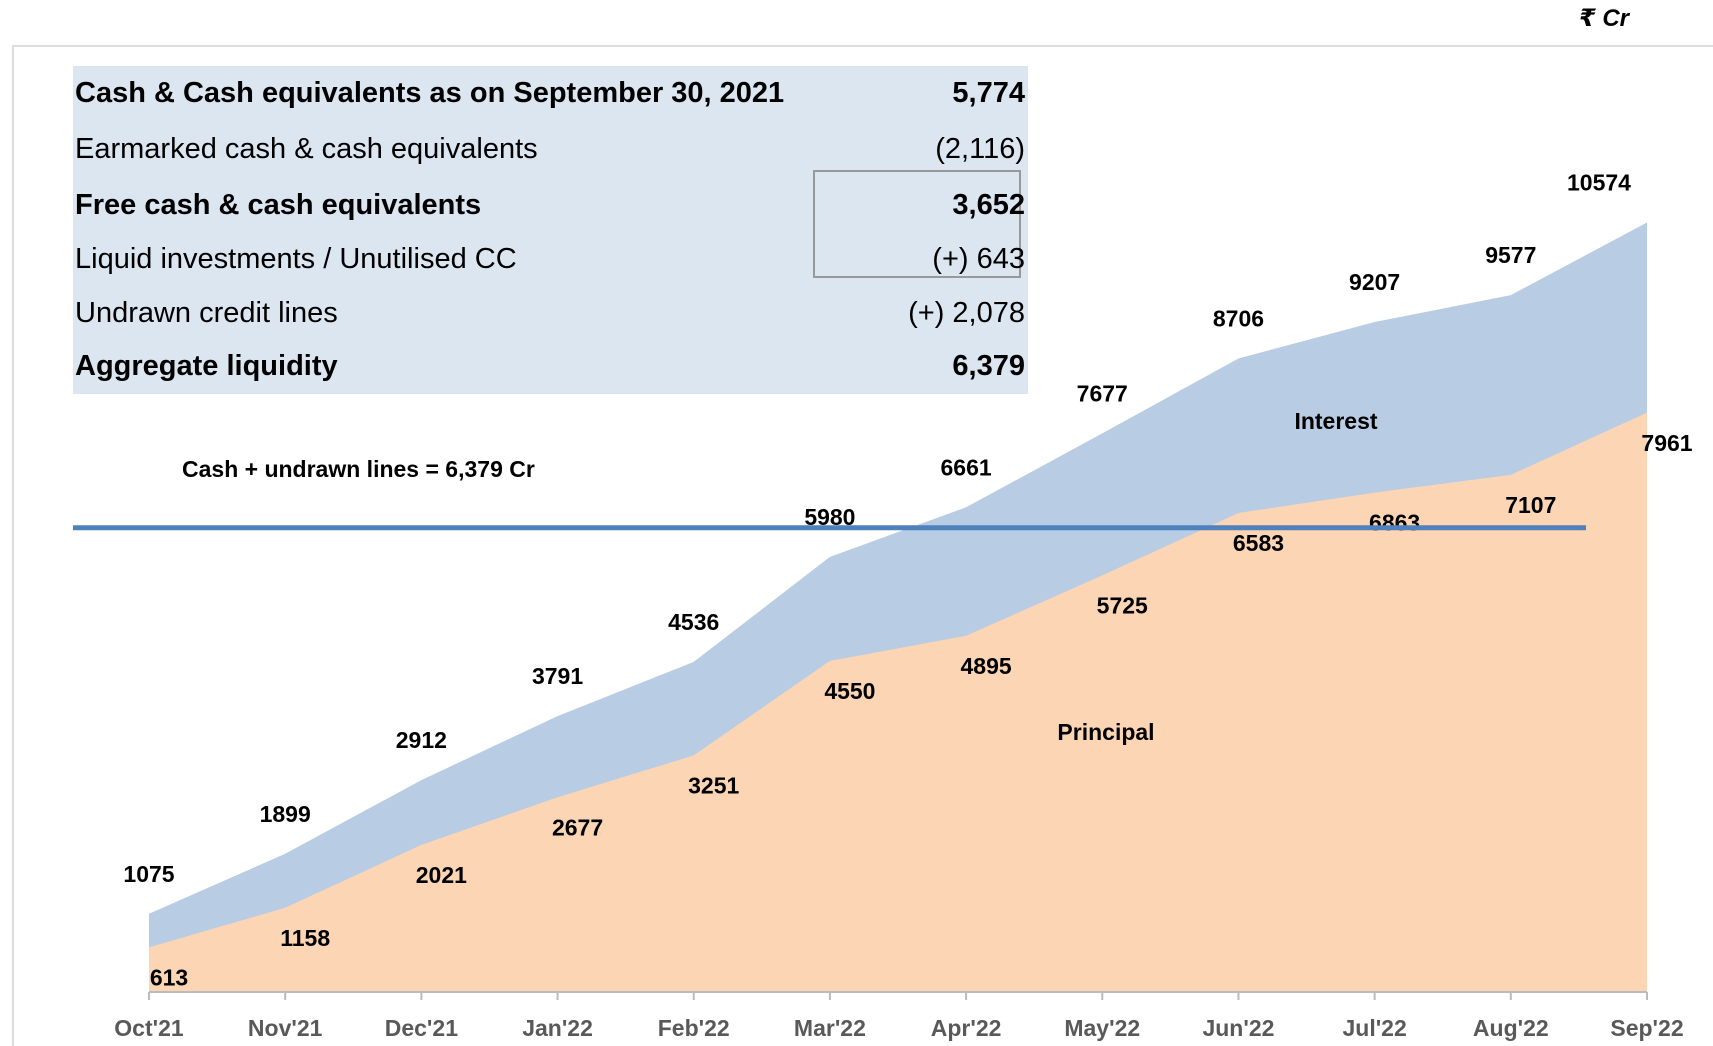 This screenshot has width=1713, height=1046. What do you see at coordinates (1122, 605) in the screenshot?
I see `data-label: 5725` at bounding box center [1122, 605].